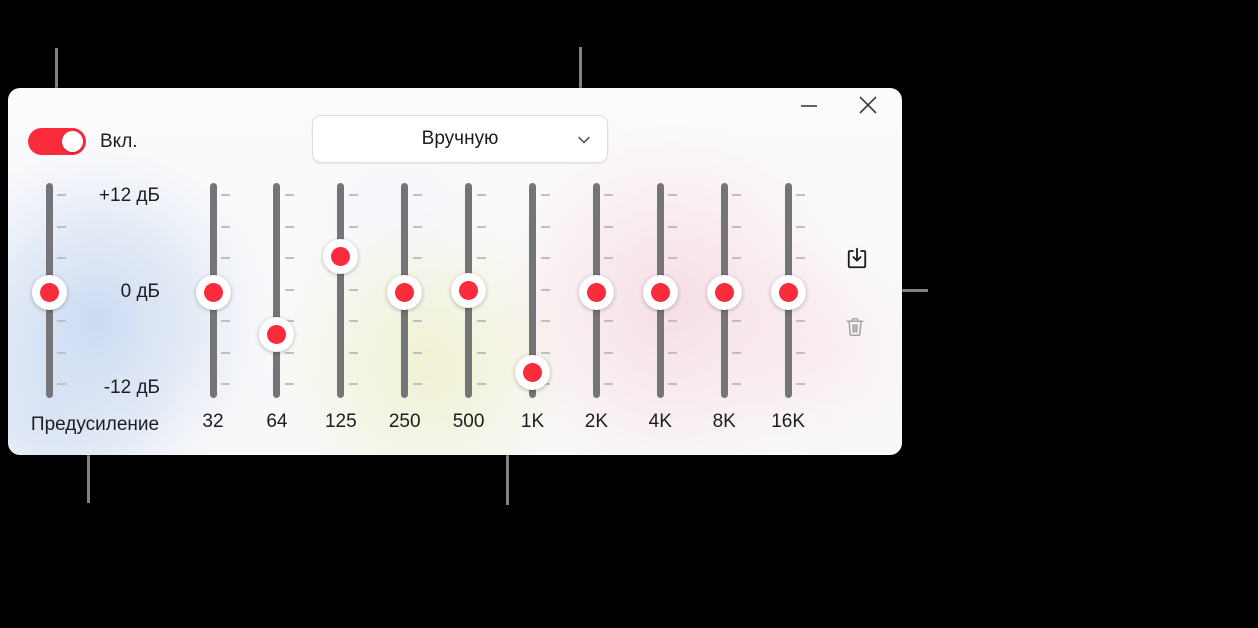  I want to click on eq-slider-2k-thumb, so click(596, 292).